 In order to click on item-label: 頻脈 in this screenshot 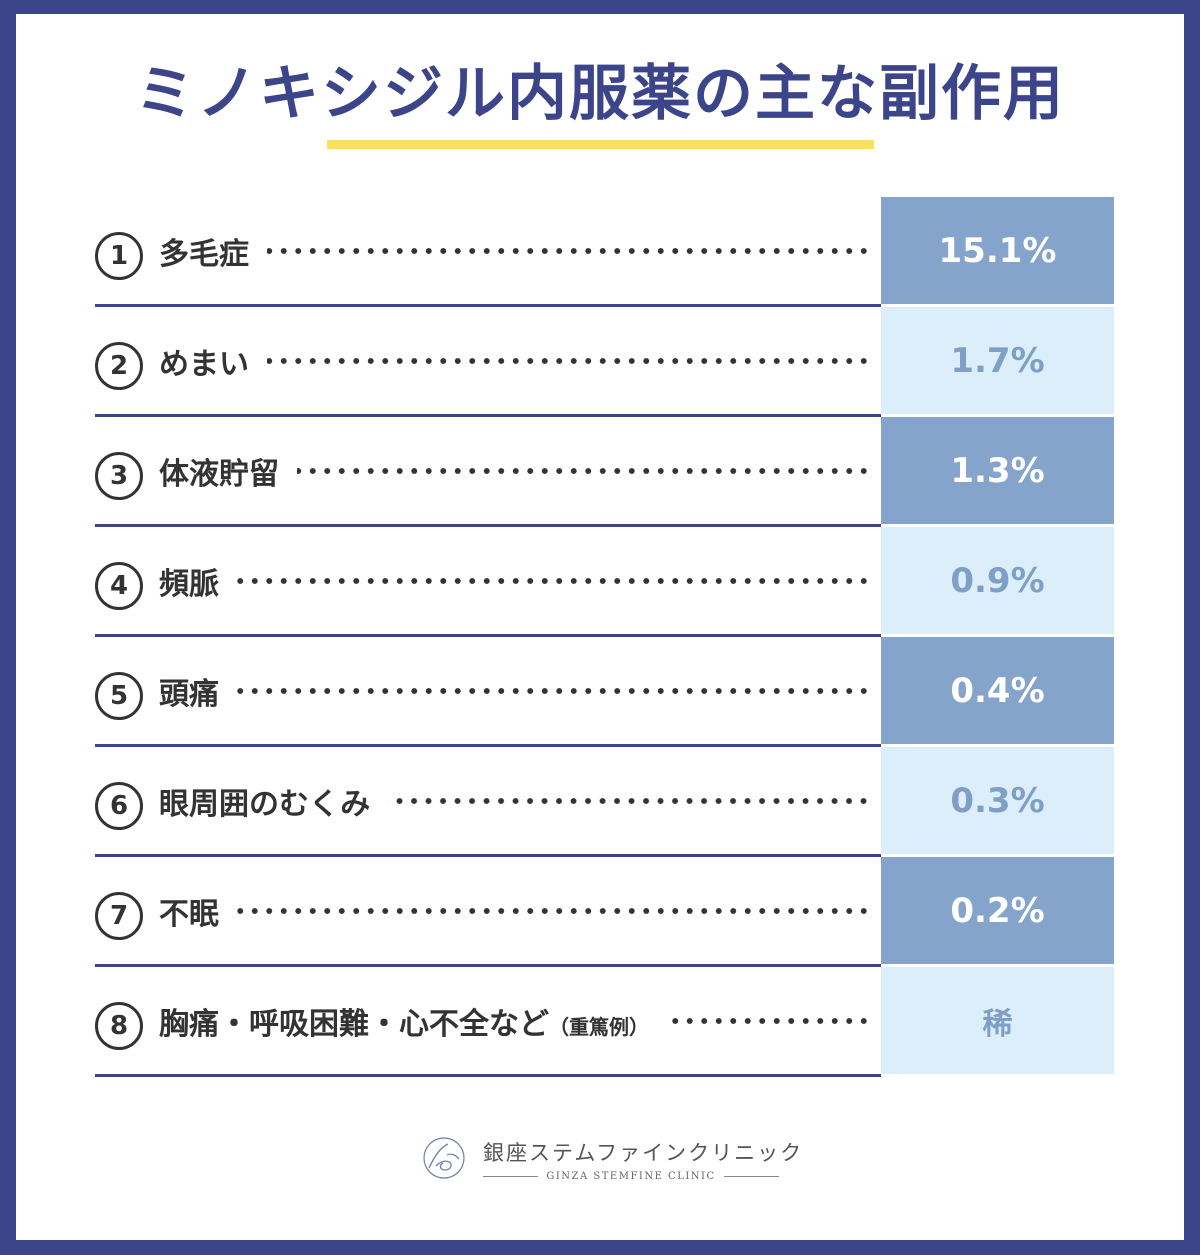, I will do `click(189, 584)`.